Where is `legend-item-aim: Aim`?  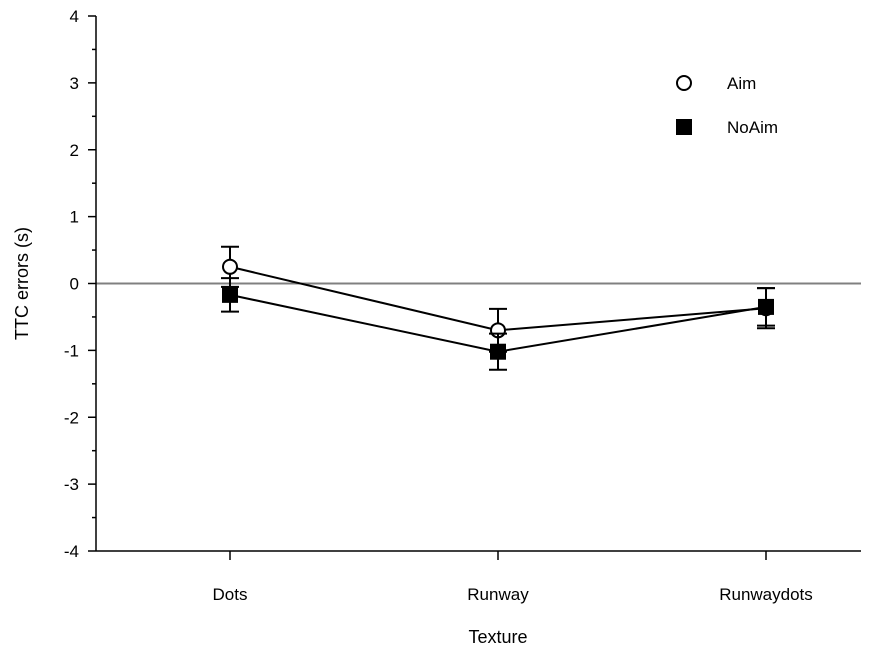
legend-item-aim: Aim is located at coordinates (716, 83).